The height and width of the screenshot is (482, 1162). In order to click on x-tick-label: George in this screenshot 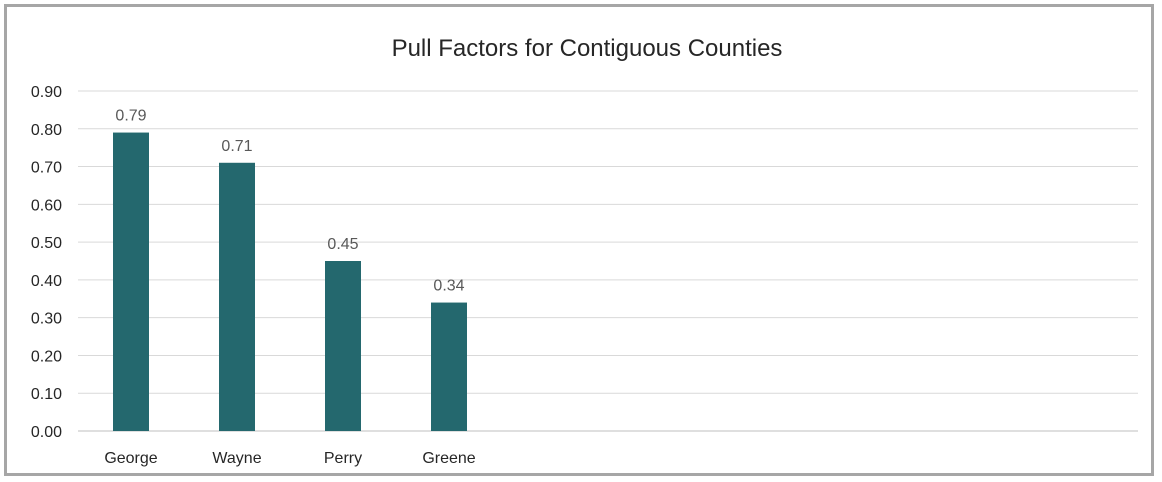, I will do `click(130, 458)`.